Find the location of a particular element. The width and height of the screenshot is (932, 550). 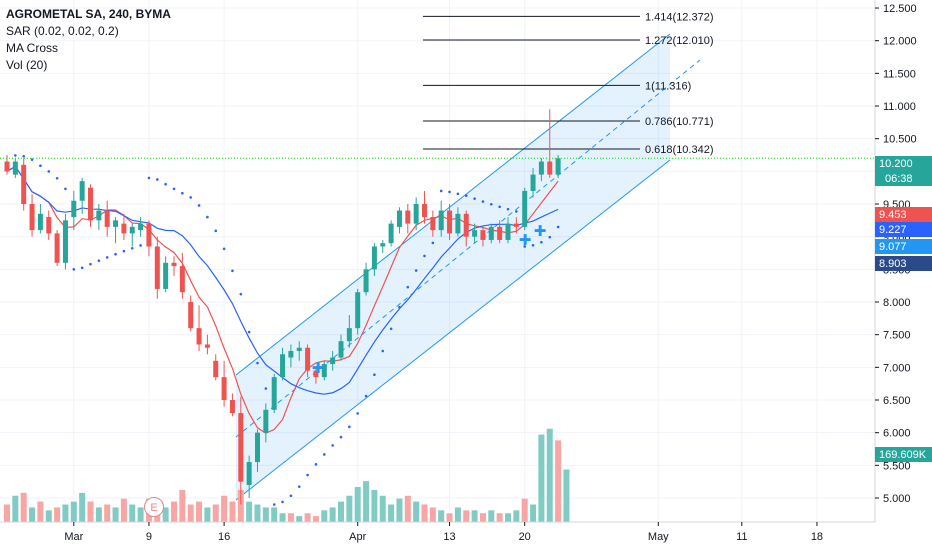

time-axis: Mar 9 16 Apr 13 20 May 11 18 is located at coordinates (466, 535).